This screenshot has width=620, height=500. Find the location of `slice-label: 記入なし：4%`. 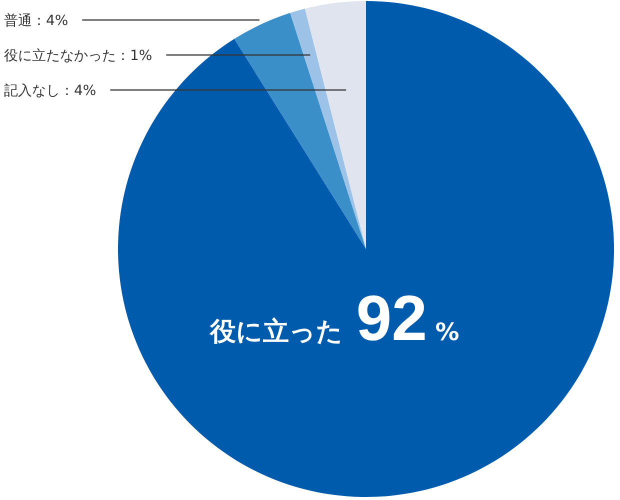

slice-label: 記入なし：4% is located at coordinates (50, 91).